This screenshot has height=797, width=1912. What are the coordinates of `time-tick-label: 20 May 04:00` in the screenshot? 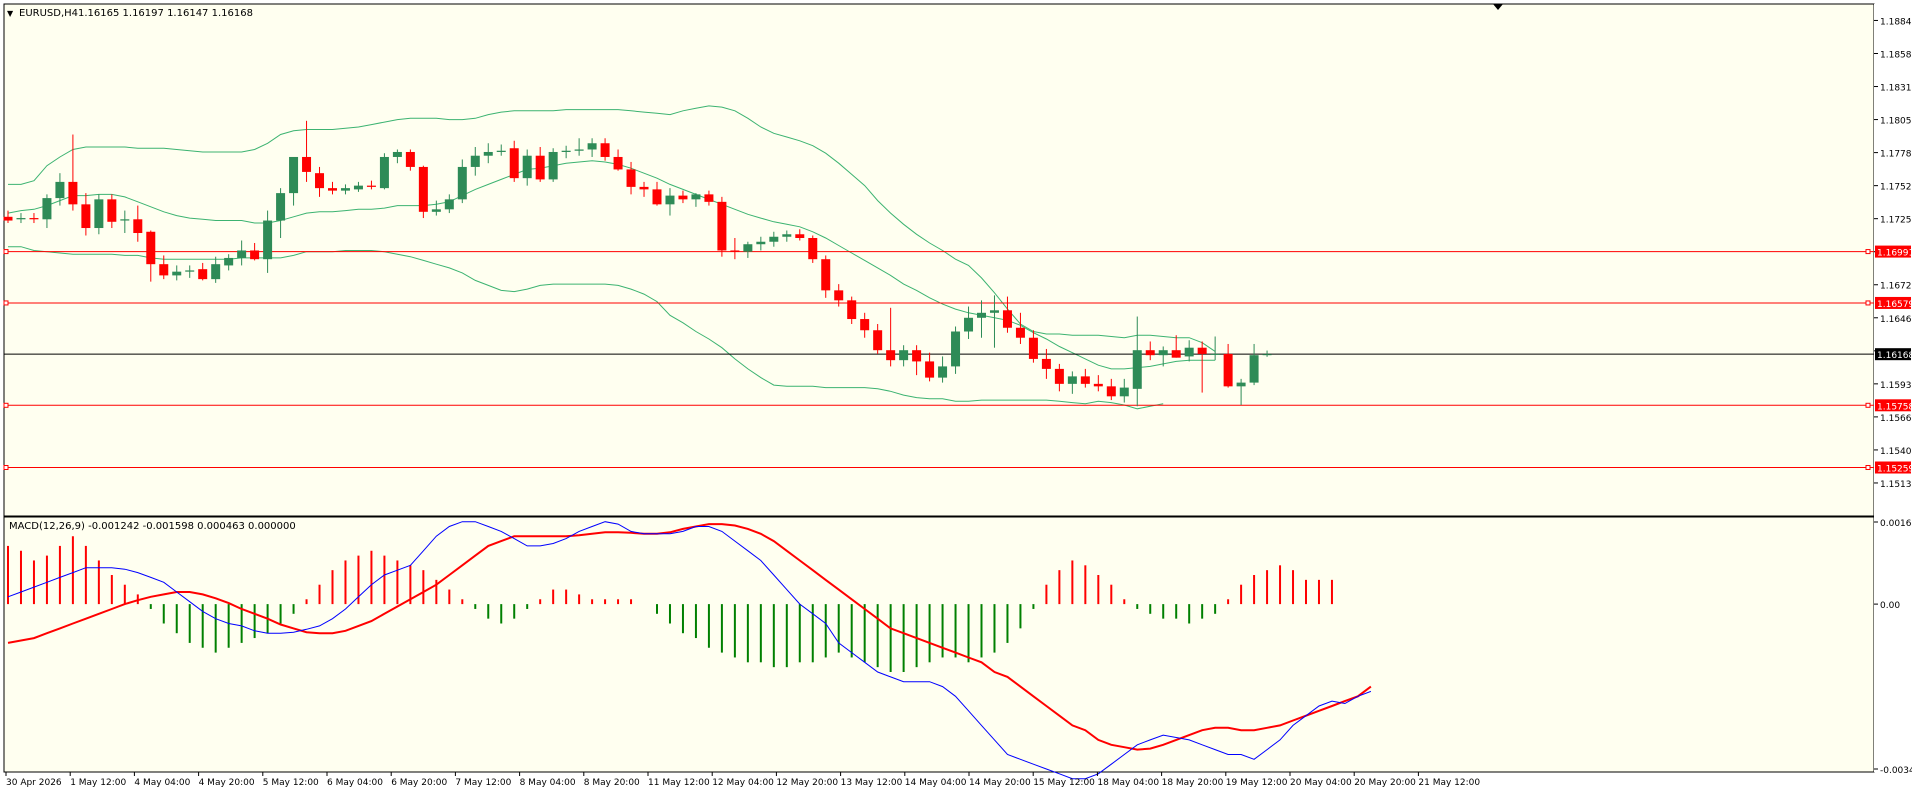 It's located at (1321, 783).